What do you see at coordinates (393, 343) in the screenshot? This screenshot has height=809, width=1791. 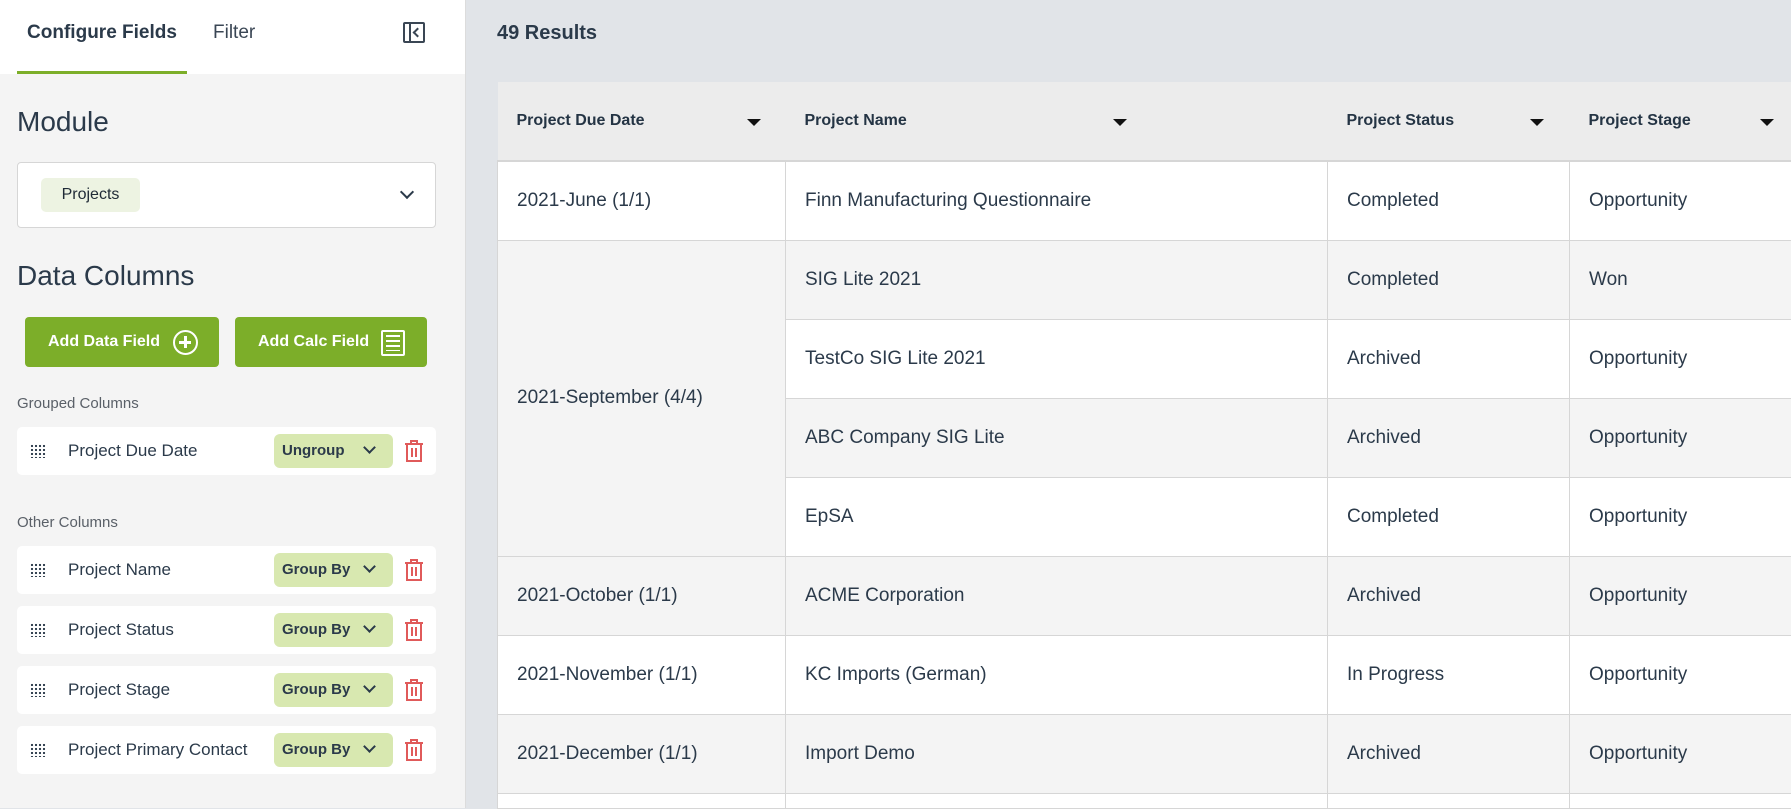 I see `list-icon` at bounding box center [393, 343].